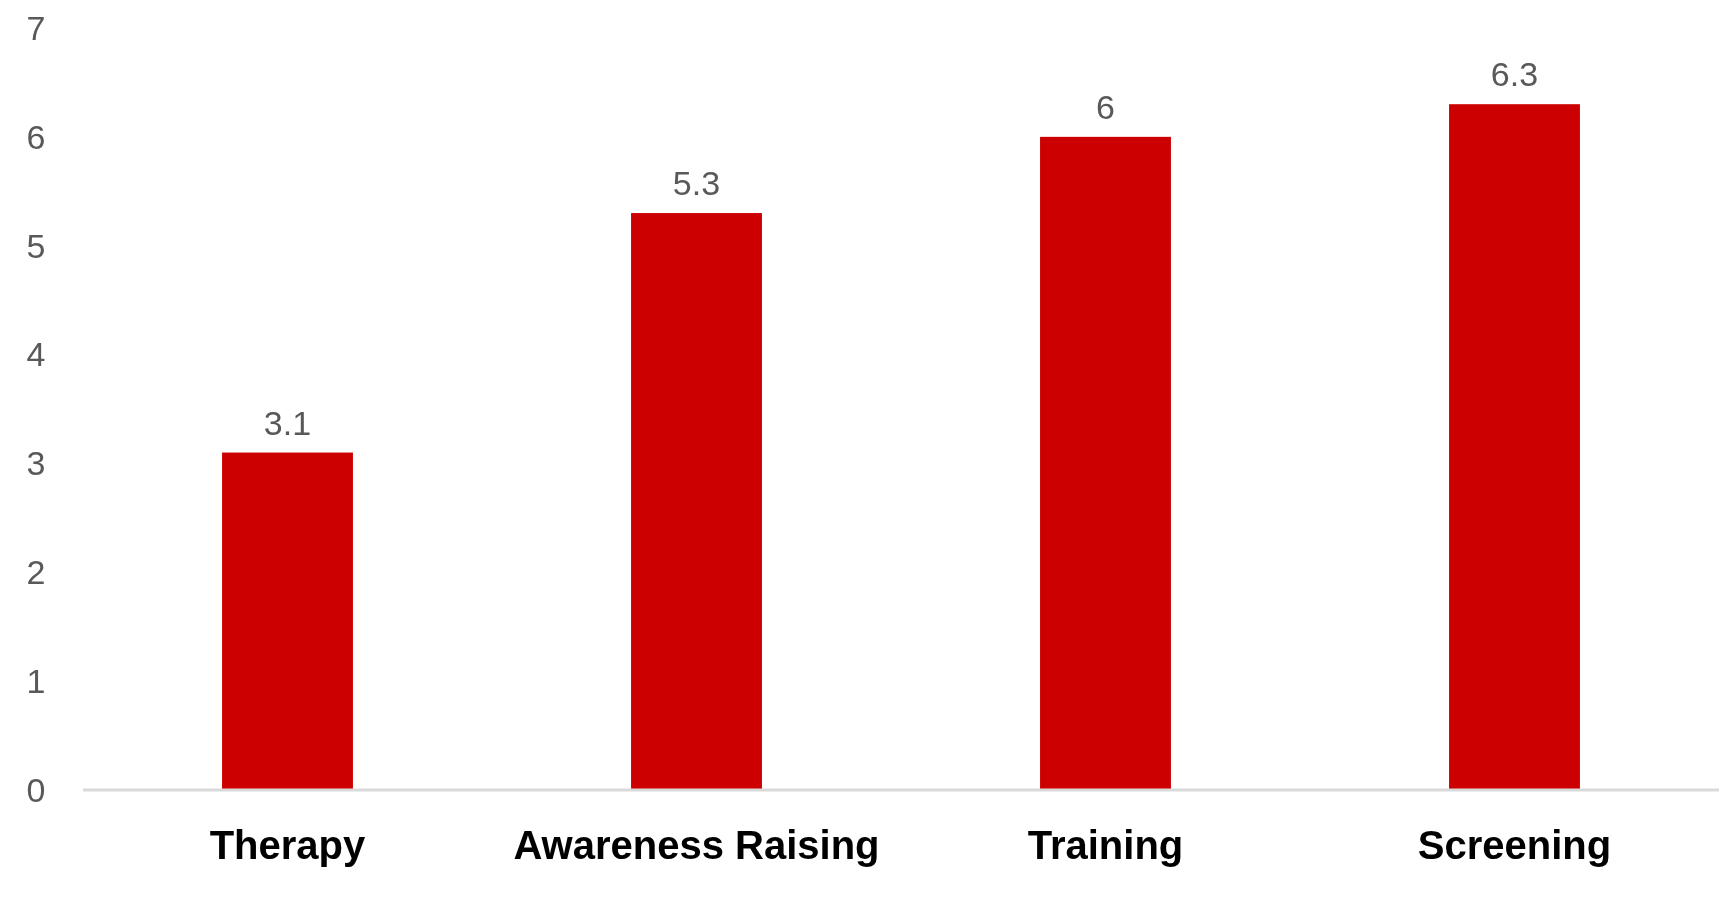  What do you see at coordinates (1105, 106) in the screenshot?
I see `data-label: 6` at bounding box center [1105, 106].